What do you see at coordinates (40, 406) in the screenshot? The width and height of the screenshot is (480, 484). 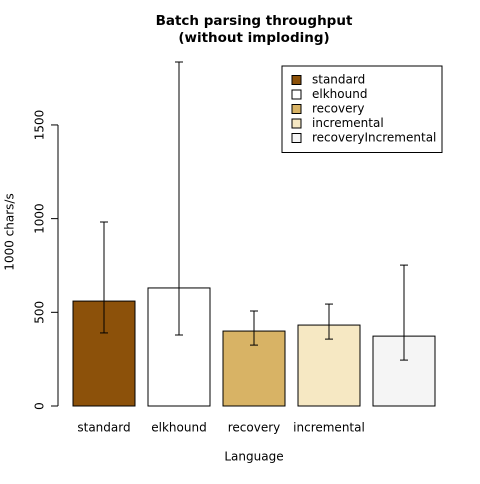 I see `y-tick-label: 0` at bounding box center [40, 406].